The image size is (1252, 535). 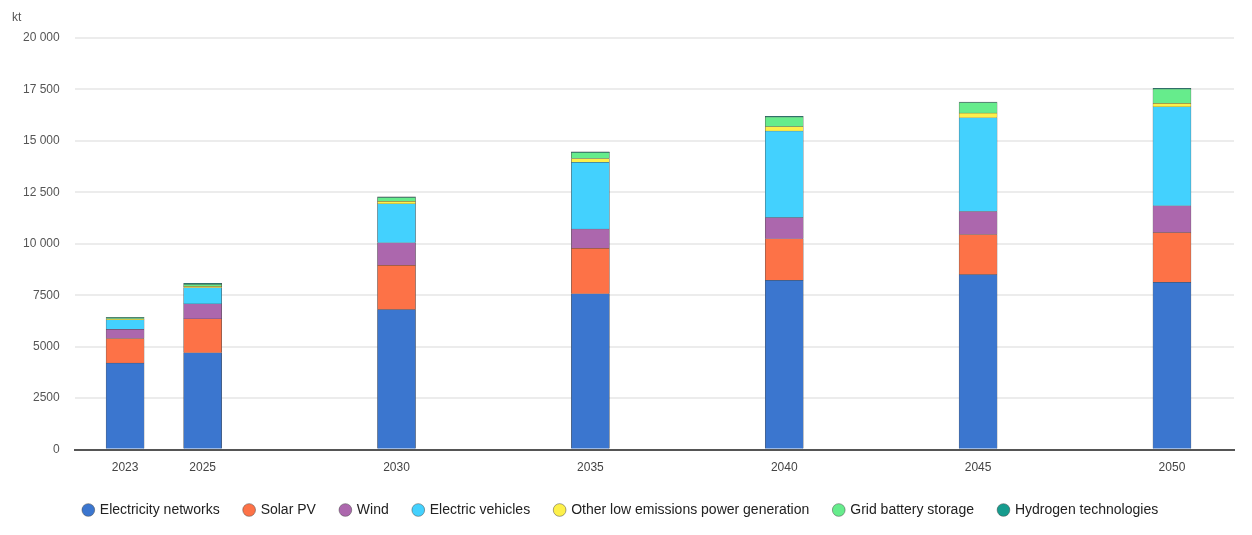 I want to click on x-tick-label: 2023, so click(x=125, y=467).